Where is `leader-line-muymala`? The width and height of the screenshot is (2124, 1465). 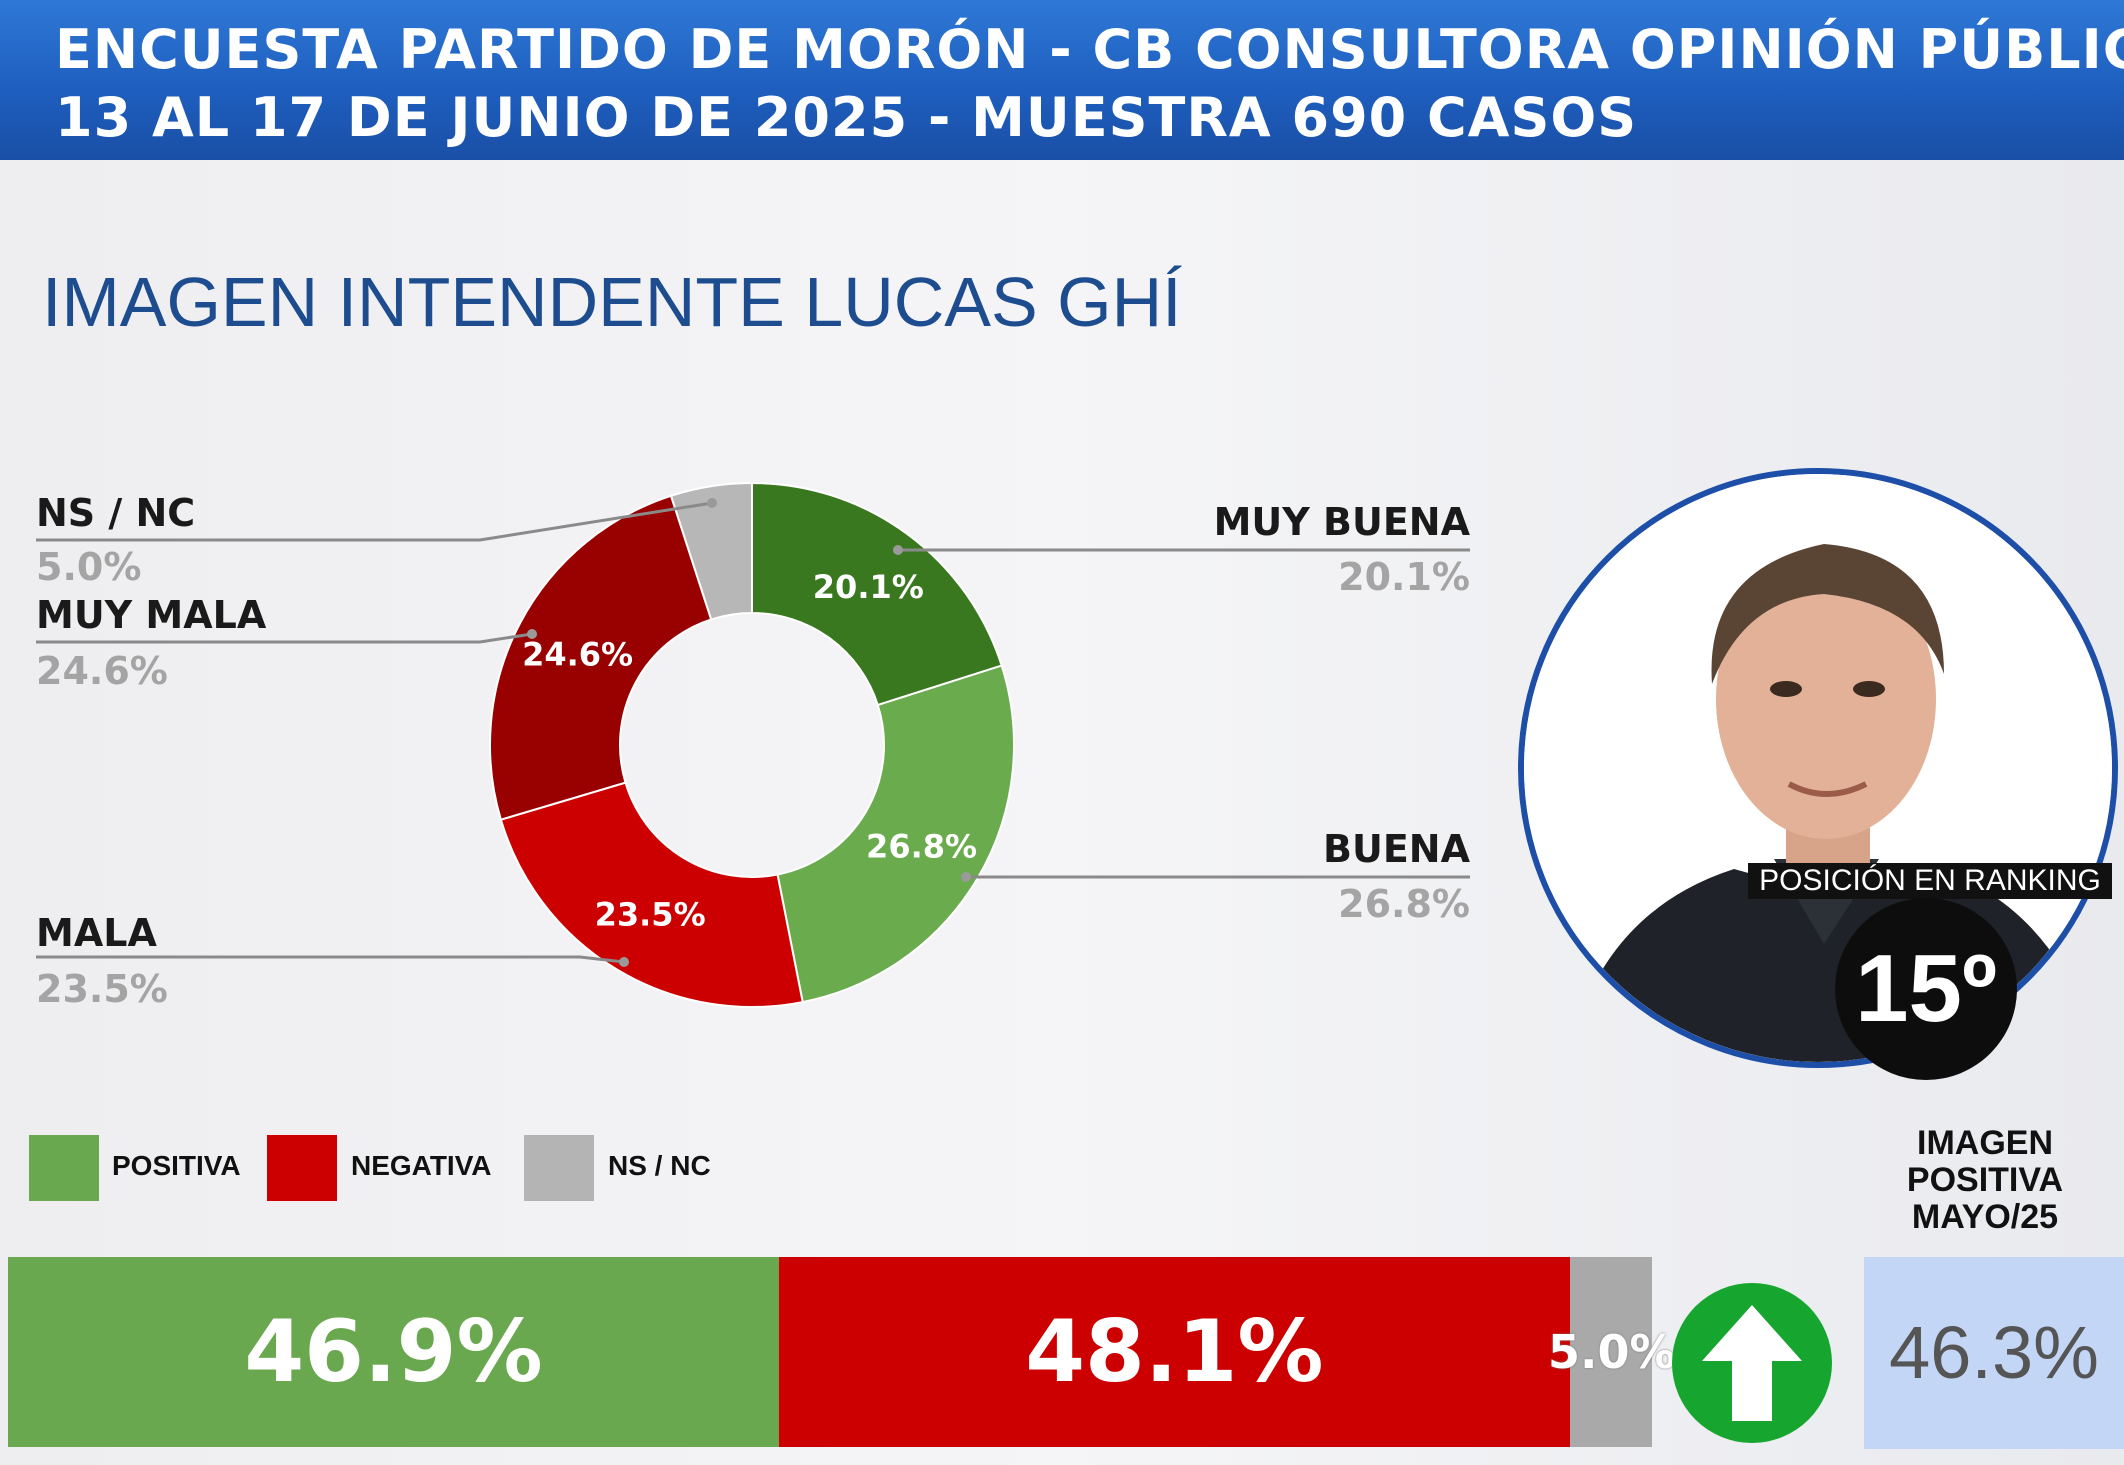 leader-line-muymala is located at coordinates (284, 638).